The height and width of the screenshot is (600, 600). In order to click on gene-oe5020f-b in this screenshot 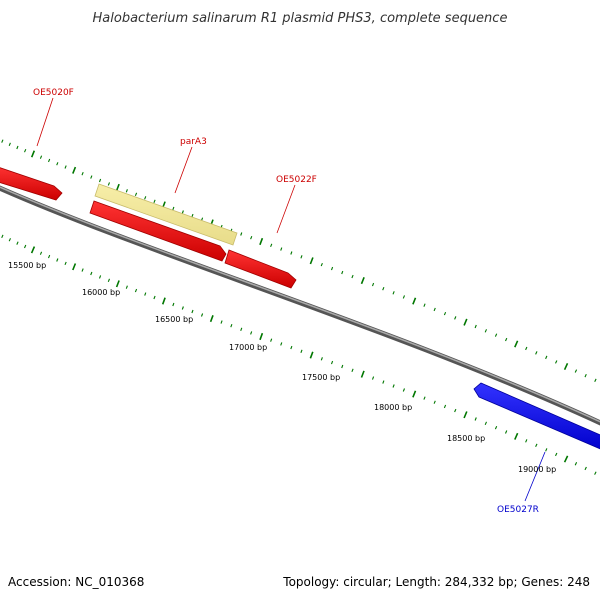, I will do `click(158, 231)`.